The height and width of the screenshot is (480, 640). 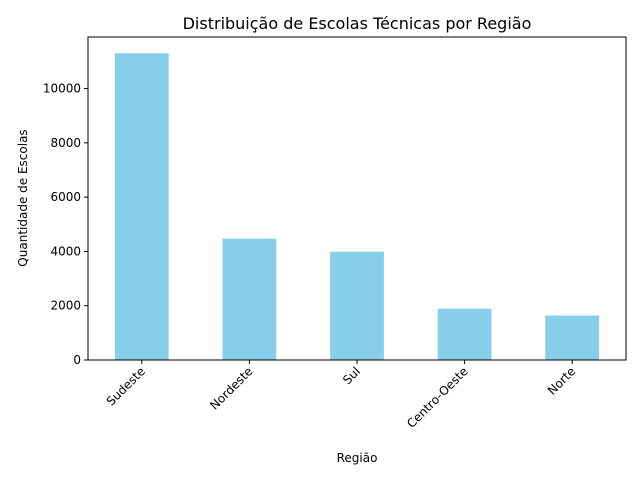 What do you see at coordinates (65, 197) in the screenshot?
I see `y-tick-label: 6000` at bounding box center [65, 197].